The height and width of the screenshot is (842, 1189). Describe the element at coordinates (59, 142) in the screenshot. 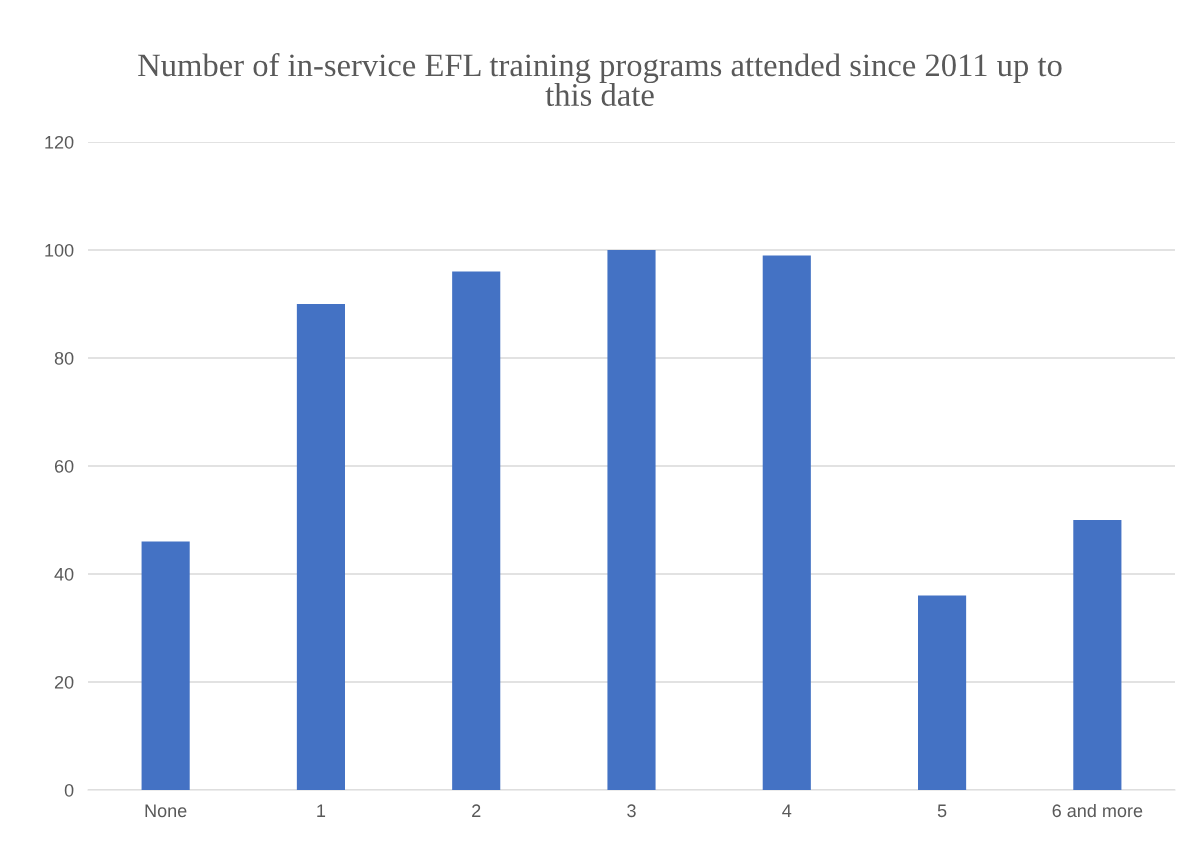

I see `y-tick-label: 120` at that location.